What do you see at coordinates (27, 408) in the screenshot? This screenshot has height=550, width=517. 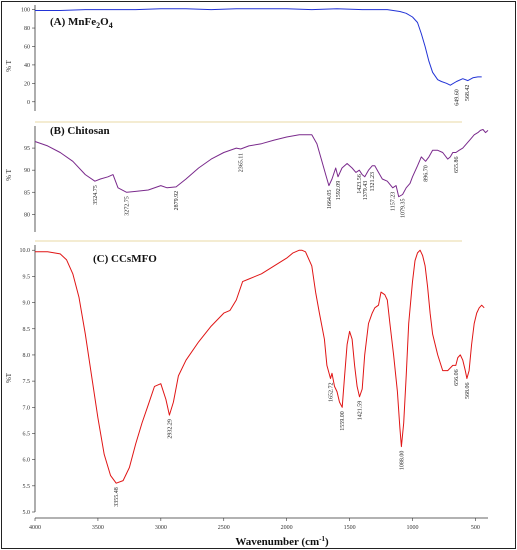 I see `y-tick-label: 7.0` at bounding box center [27, 408].